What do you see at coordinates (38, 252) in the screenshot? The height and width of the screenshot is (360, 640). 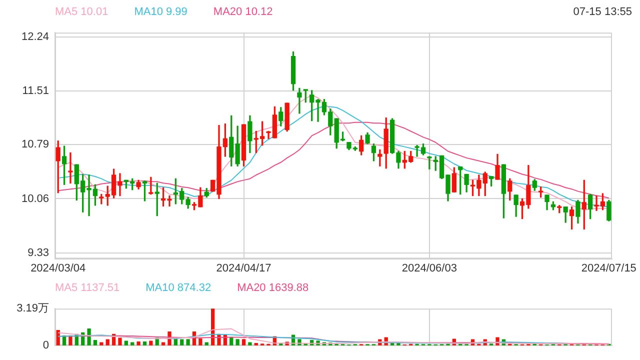 I see `y-tick-label: 9.33` at bounding box center [38, 252].